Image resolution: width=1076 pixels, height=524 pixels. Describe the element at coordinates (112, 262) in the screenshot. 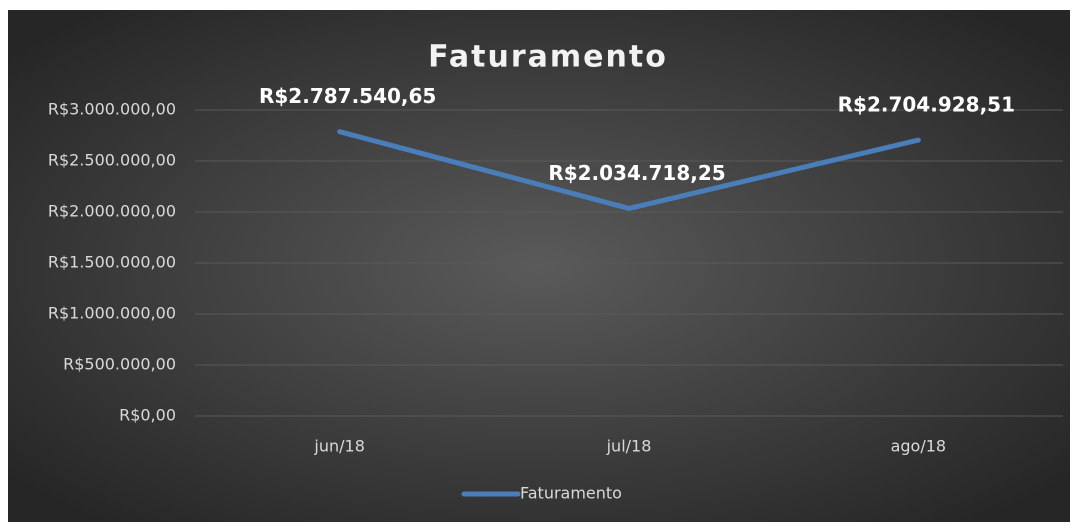

I see `y-tick-label: R$1.500.000,00` at that location.